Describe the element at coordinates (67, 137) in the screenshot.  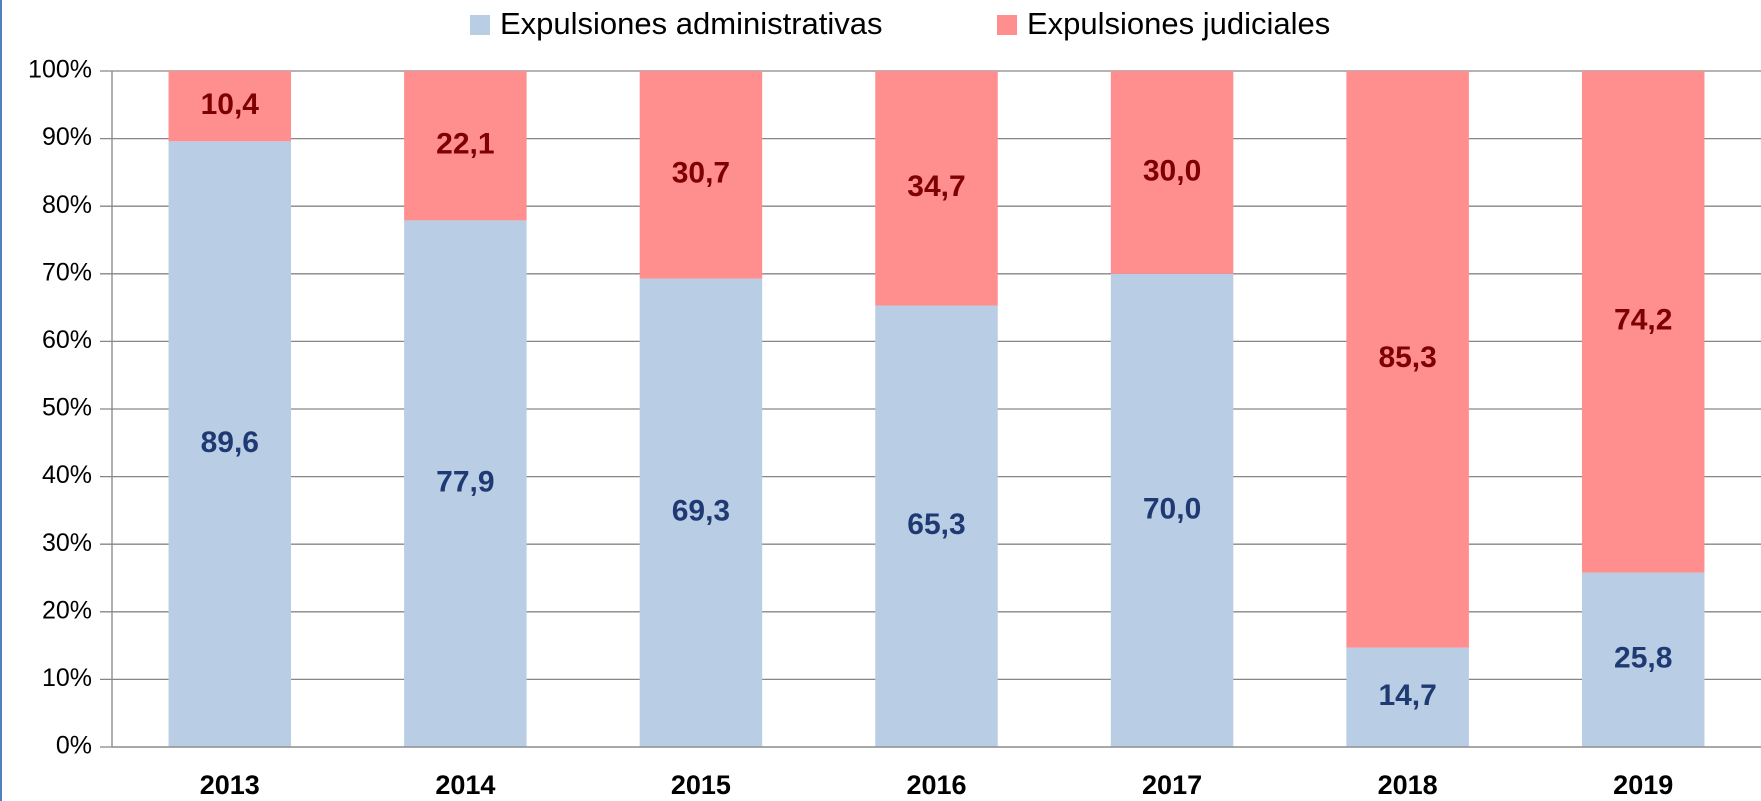
I see `y-tick-label: 90%` at that location.